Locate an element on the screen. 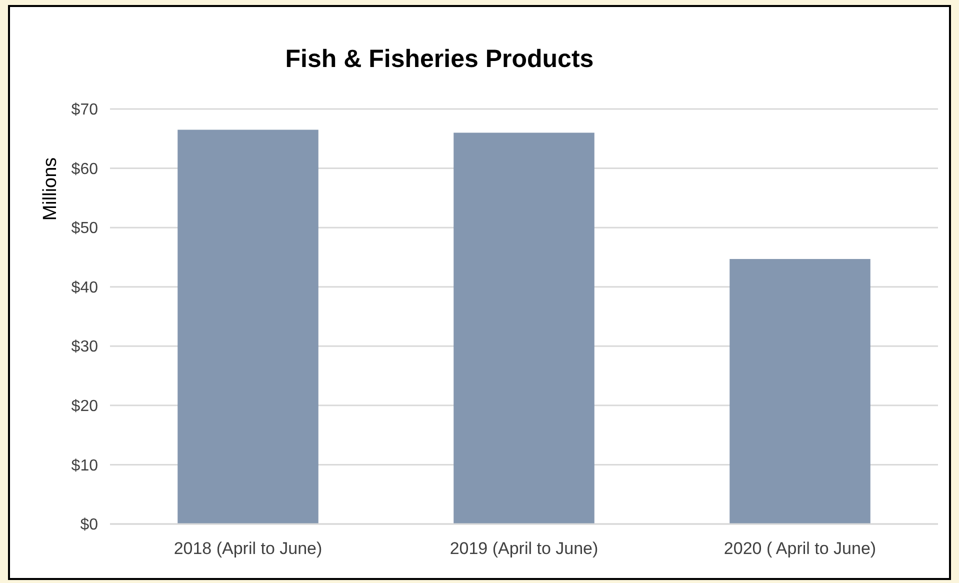  y-tick-label: $30 is located at coordinates (84, 347).